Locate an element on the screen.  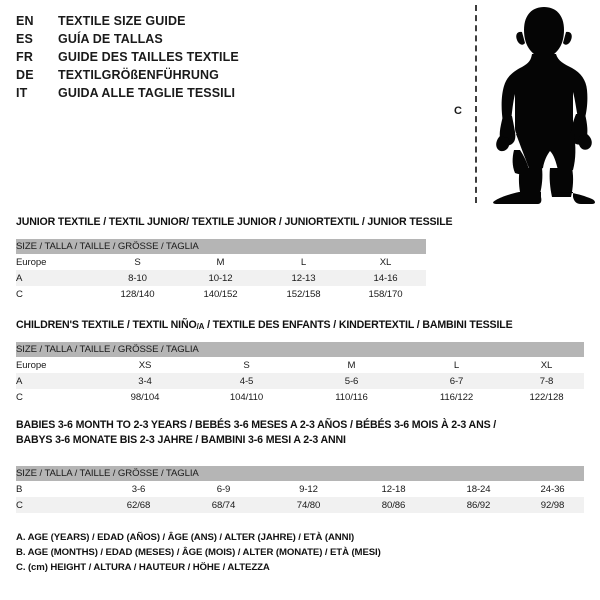
junior-europe-c4: XL is located at coordinates (386, 262).